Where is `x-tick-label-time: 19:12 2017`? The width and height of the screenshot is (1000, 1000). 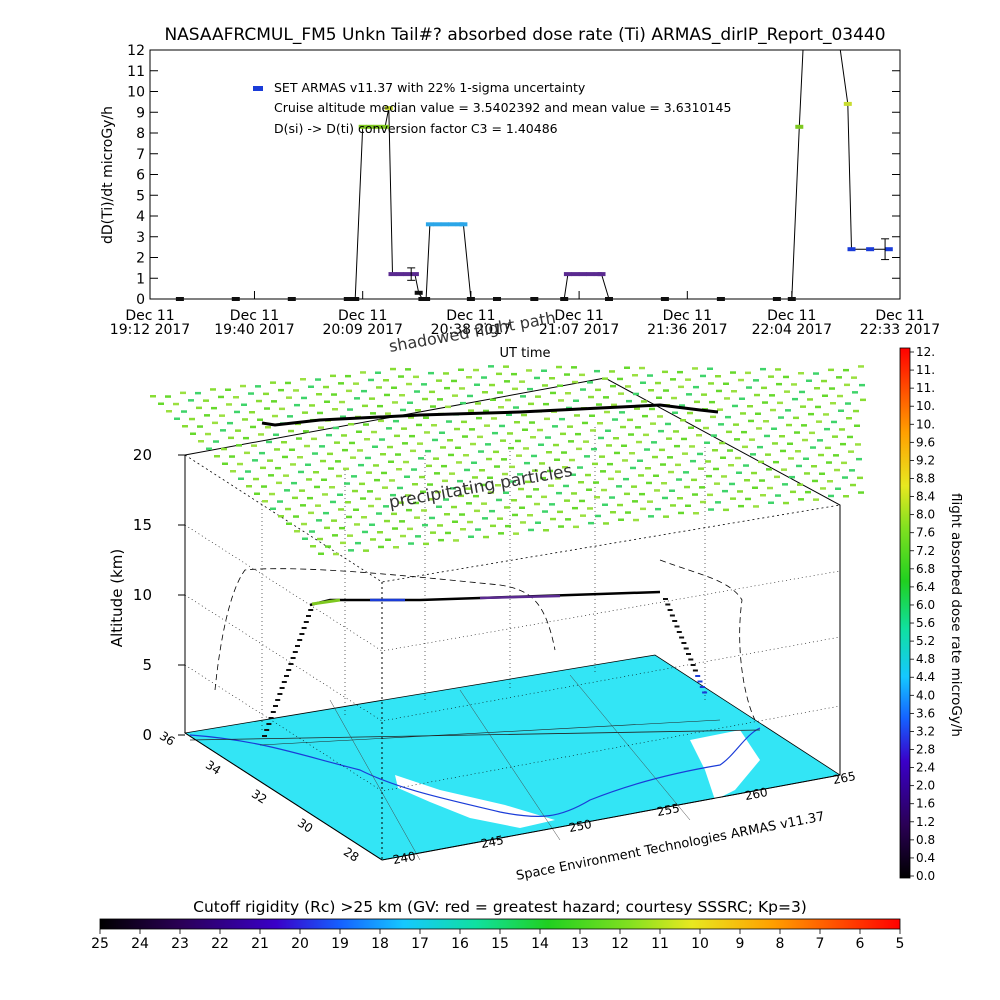 x-tick-label-time: 19:12 2017 is located at coordinates (150, 330).